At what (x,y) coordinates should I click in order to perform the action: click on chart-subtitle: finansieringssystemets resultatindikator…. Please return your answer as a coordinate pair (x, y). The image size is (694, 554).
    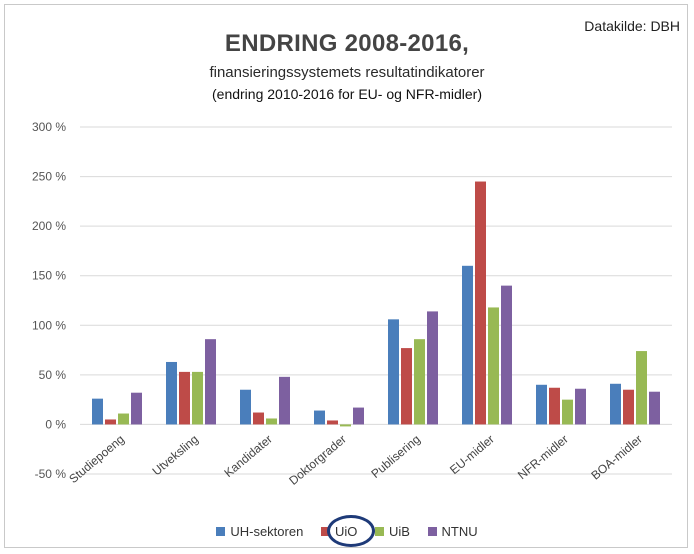
    Looking at the image, I should click on (347, 72).